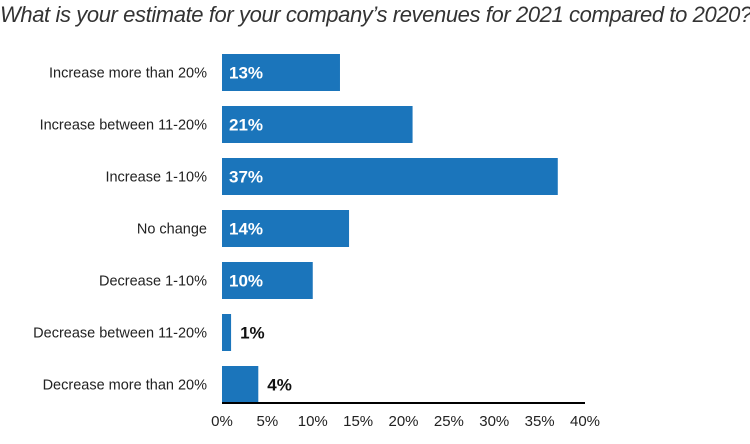  What do you see at coordinates (449, 421) in the screenshot?
I see `x-tick-label: 25%` at bounding box center [449, 421].